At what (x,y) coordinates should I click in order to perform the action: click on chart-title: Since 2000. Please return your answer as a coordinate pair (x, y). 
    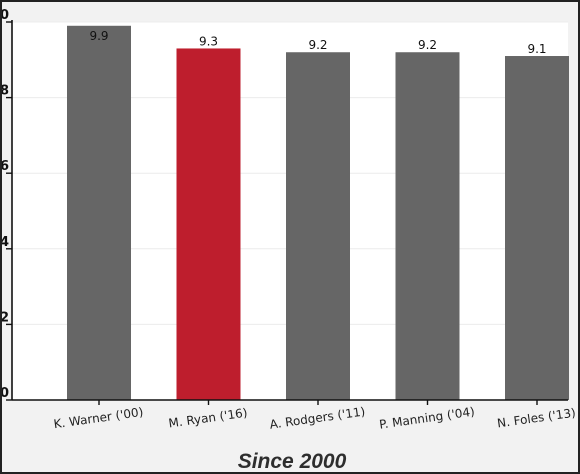
    Looking at the image, I should click on (292, 461).